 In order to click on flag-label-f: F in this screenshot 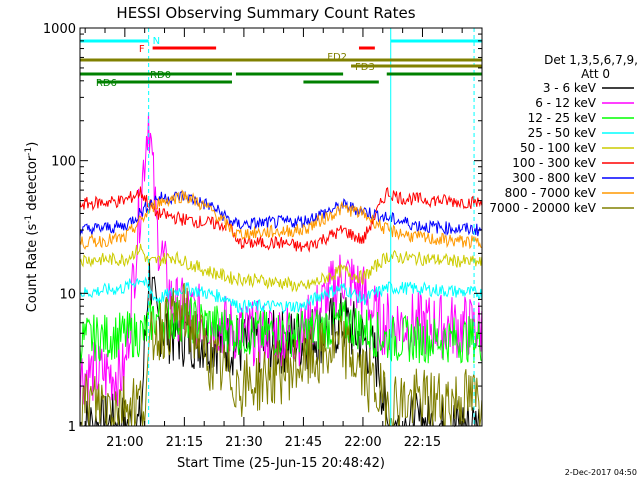, I will do `click(142, 49)`.